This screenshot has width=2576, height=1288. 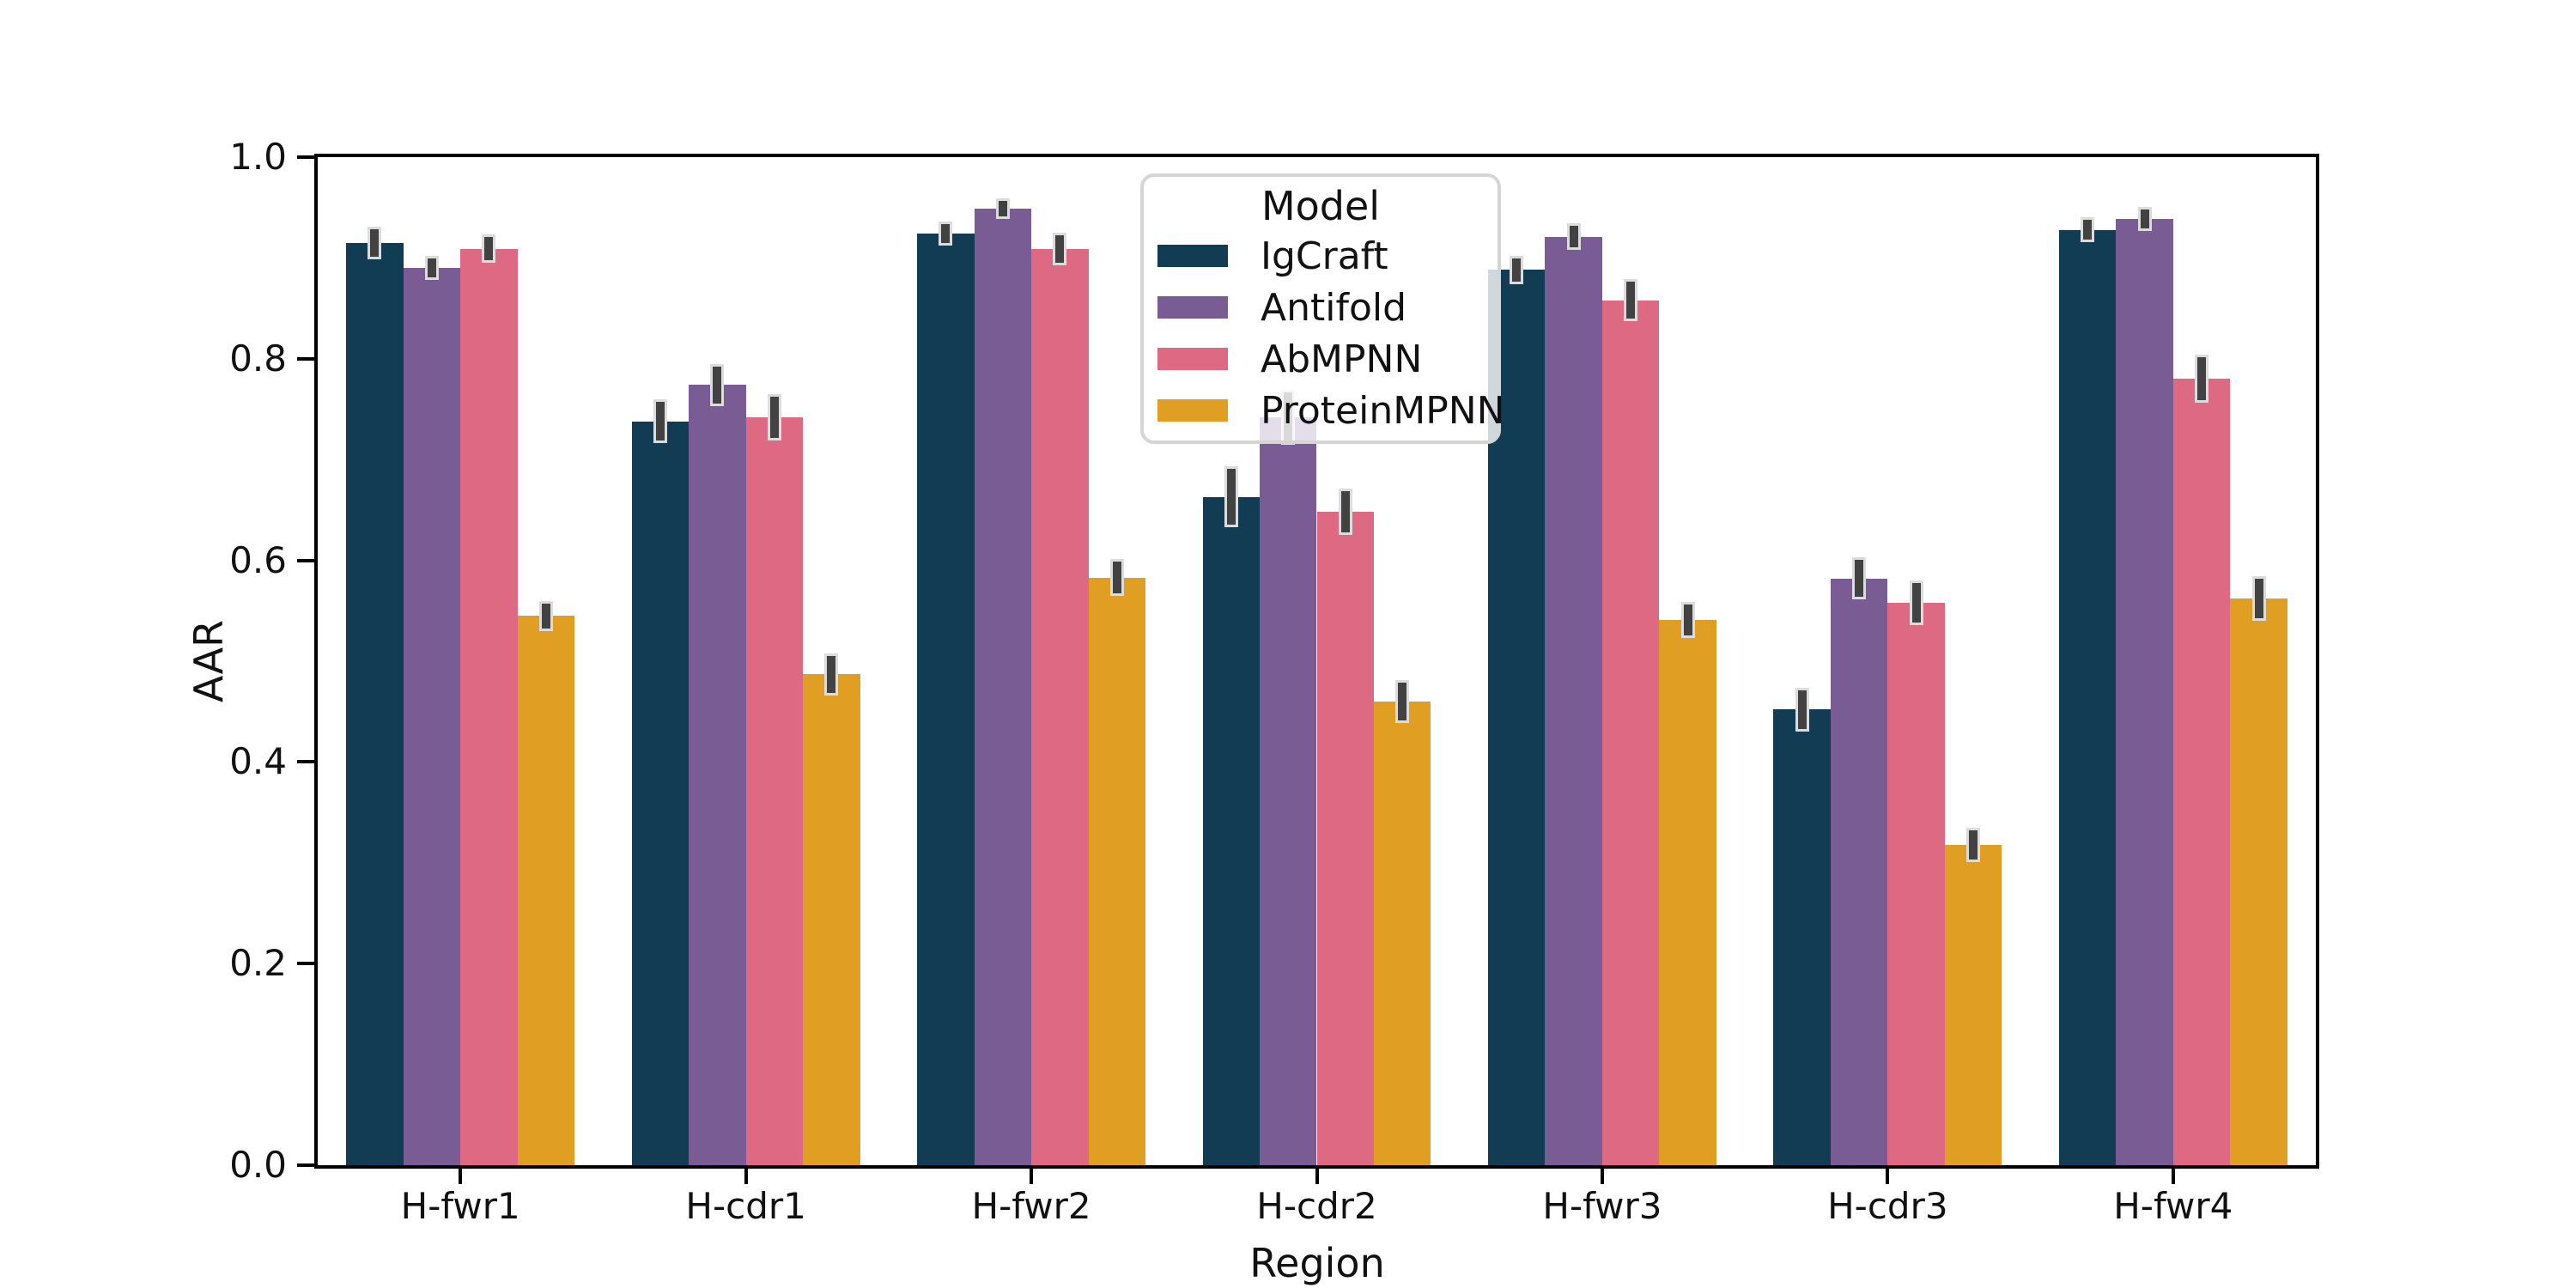 I want to click on bar-ProteinMPNN-H-fwr4, so click(x=2258, y=881).